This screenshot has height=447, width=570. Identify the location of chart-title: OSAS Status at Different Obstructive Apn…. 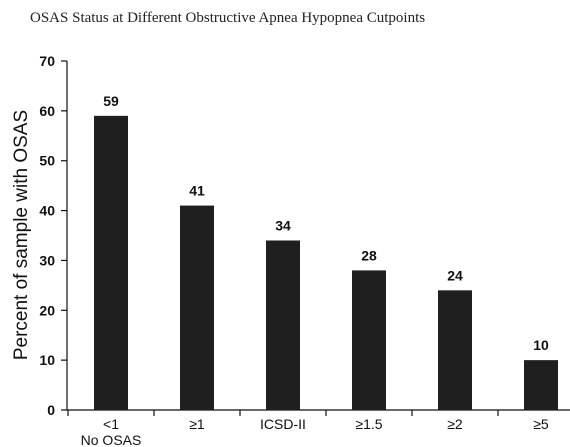
(227, 18).